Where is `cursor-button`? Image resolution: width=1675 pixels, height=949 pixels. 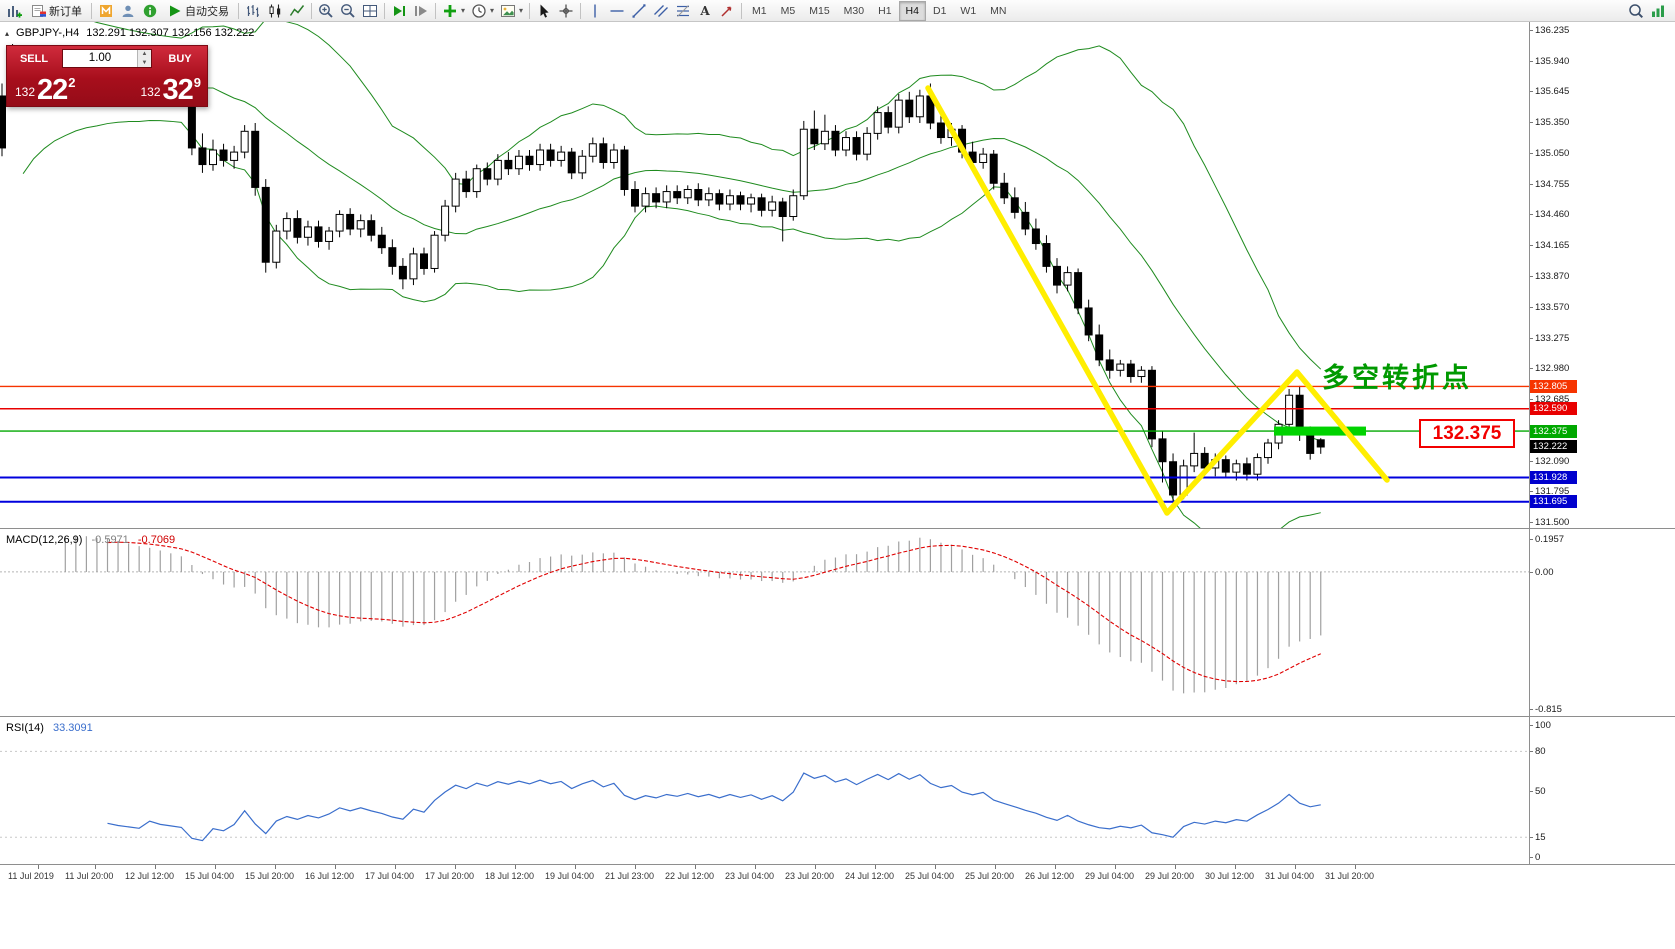 cursor-button is located at coordinates (544, 11).